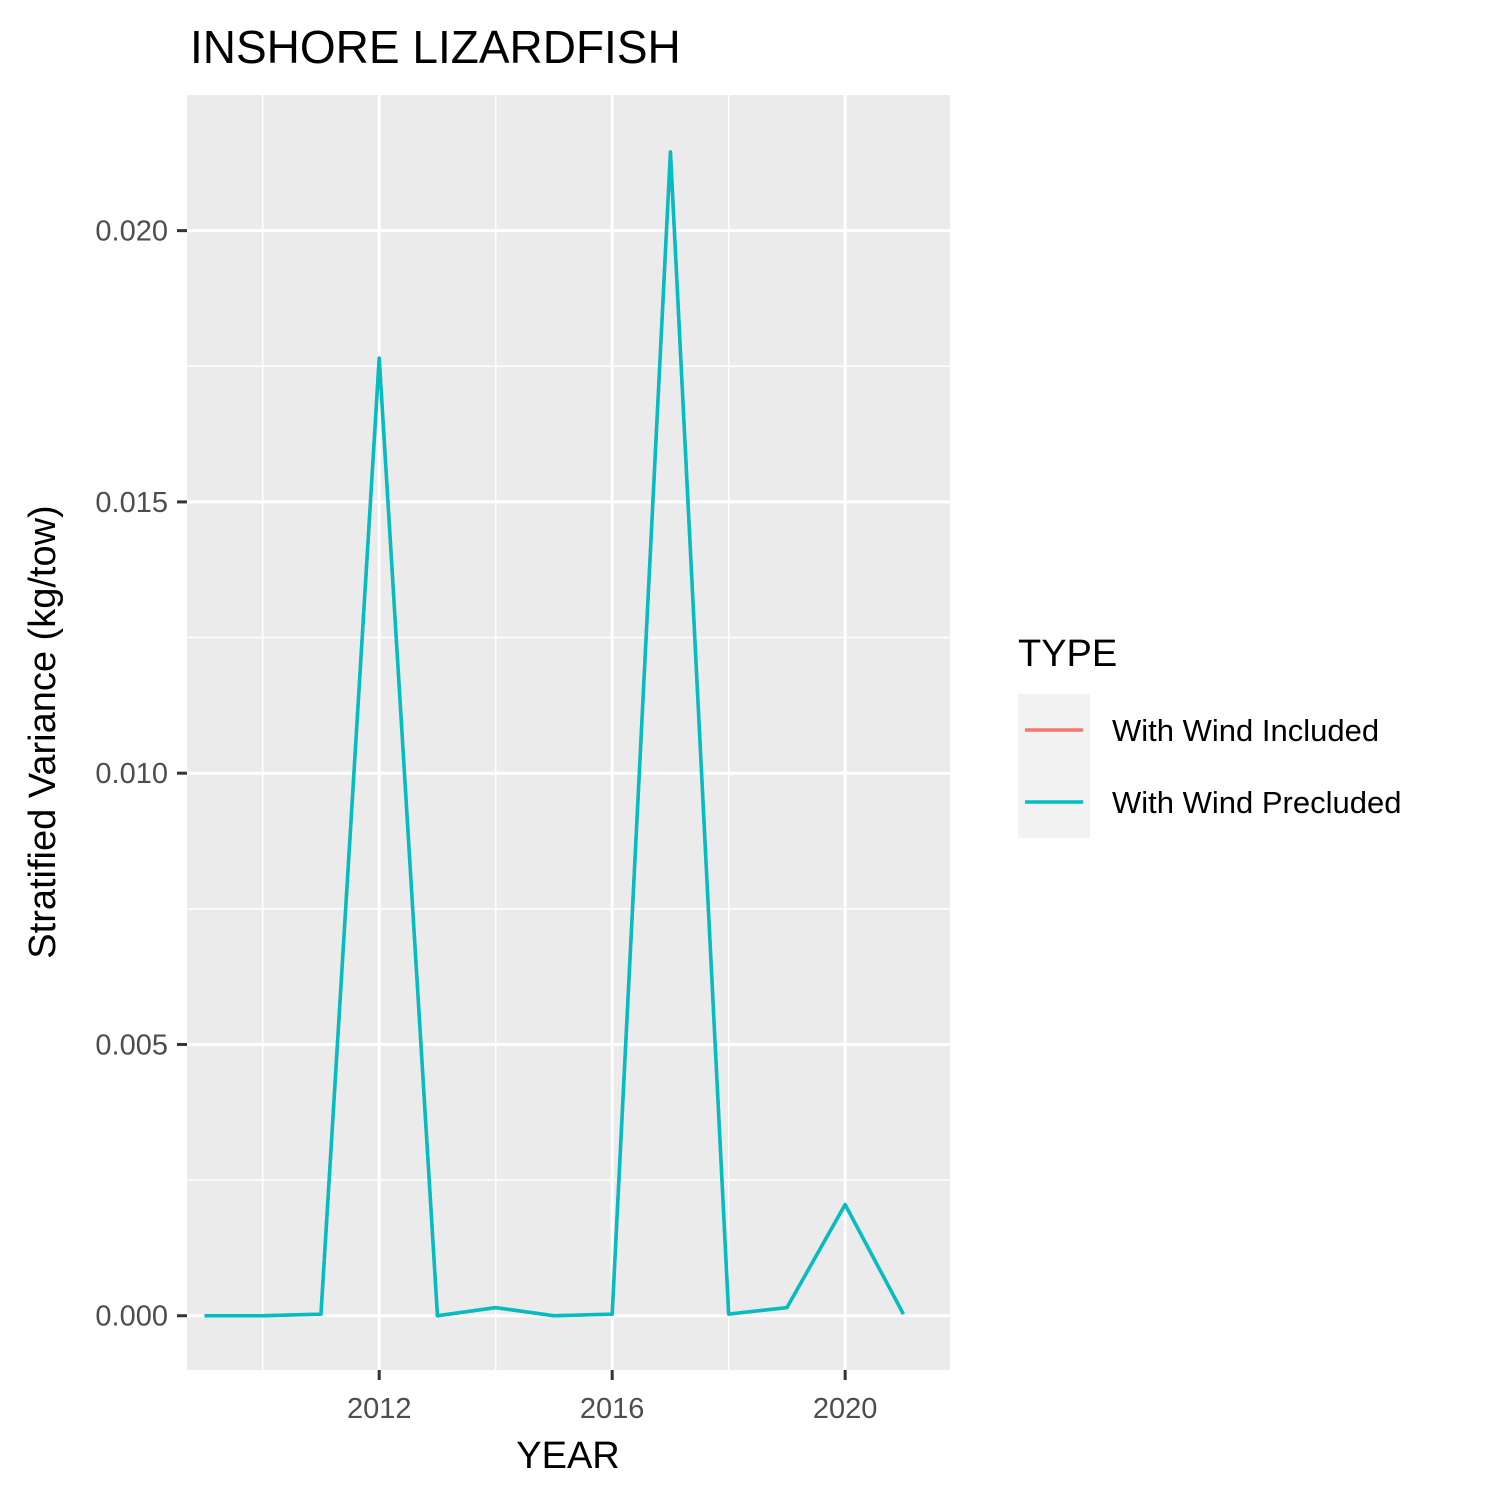 This screenshot has height=1500, width=1500. Describe the element at coordinates (43, 731) in the screenshot. I see `y-axis-title: Stratified Variance (kg/tow)` at that location.